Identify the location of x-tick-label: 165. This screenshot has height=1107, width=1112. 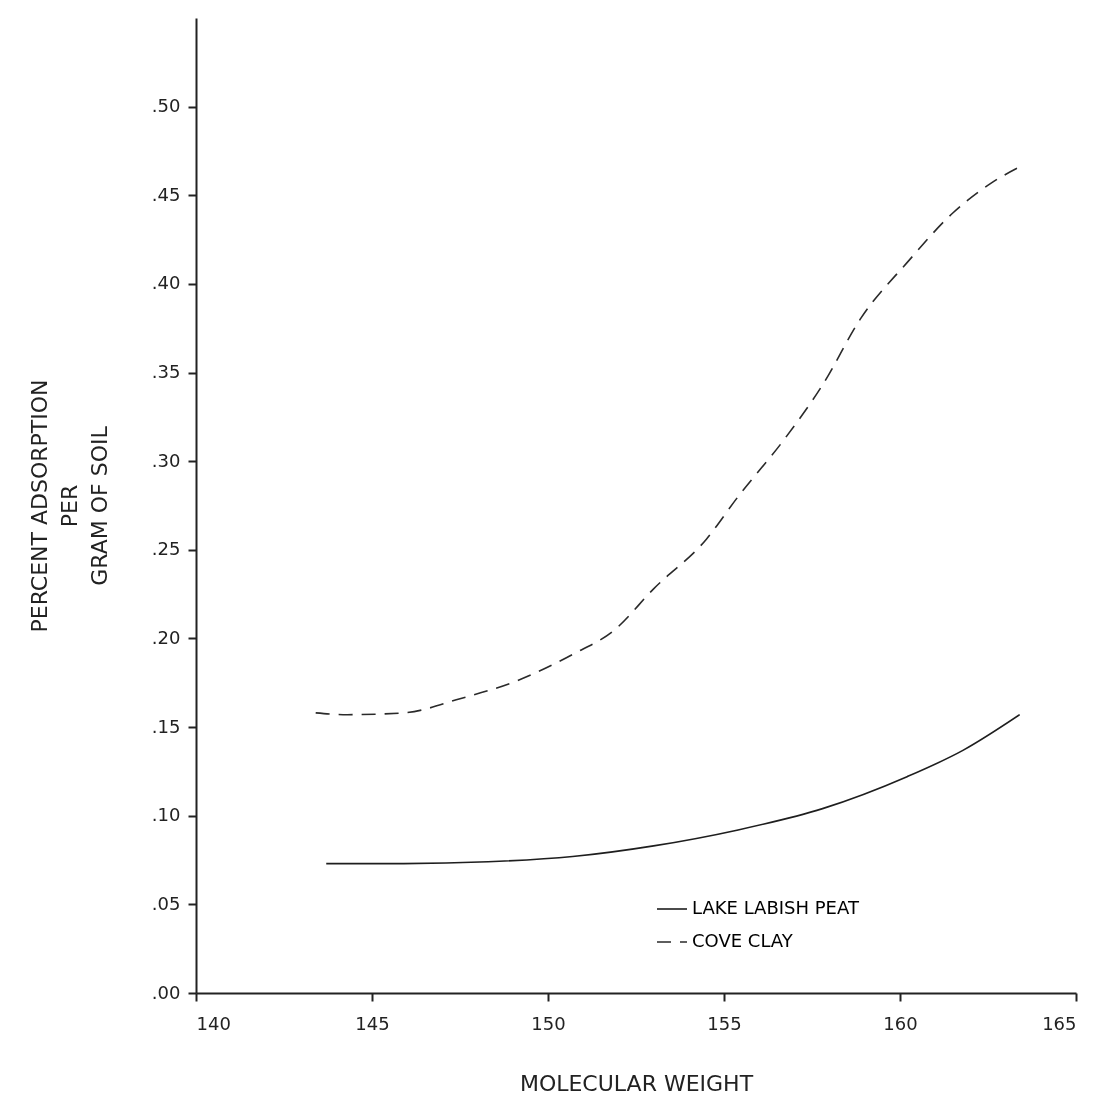
(1059, 1023).